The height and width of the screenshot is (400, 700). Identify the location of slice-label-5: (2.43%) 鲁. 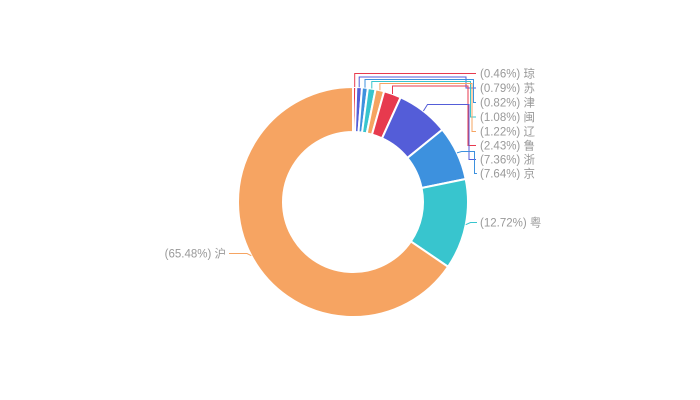
(507, 146).